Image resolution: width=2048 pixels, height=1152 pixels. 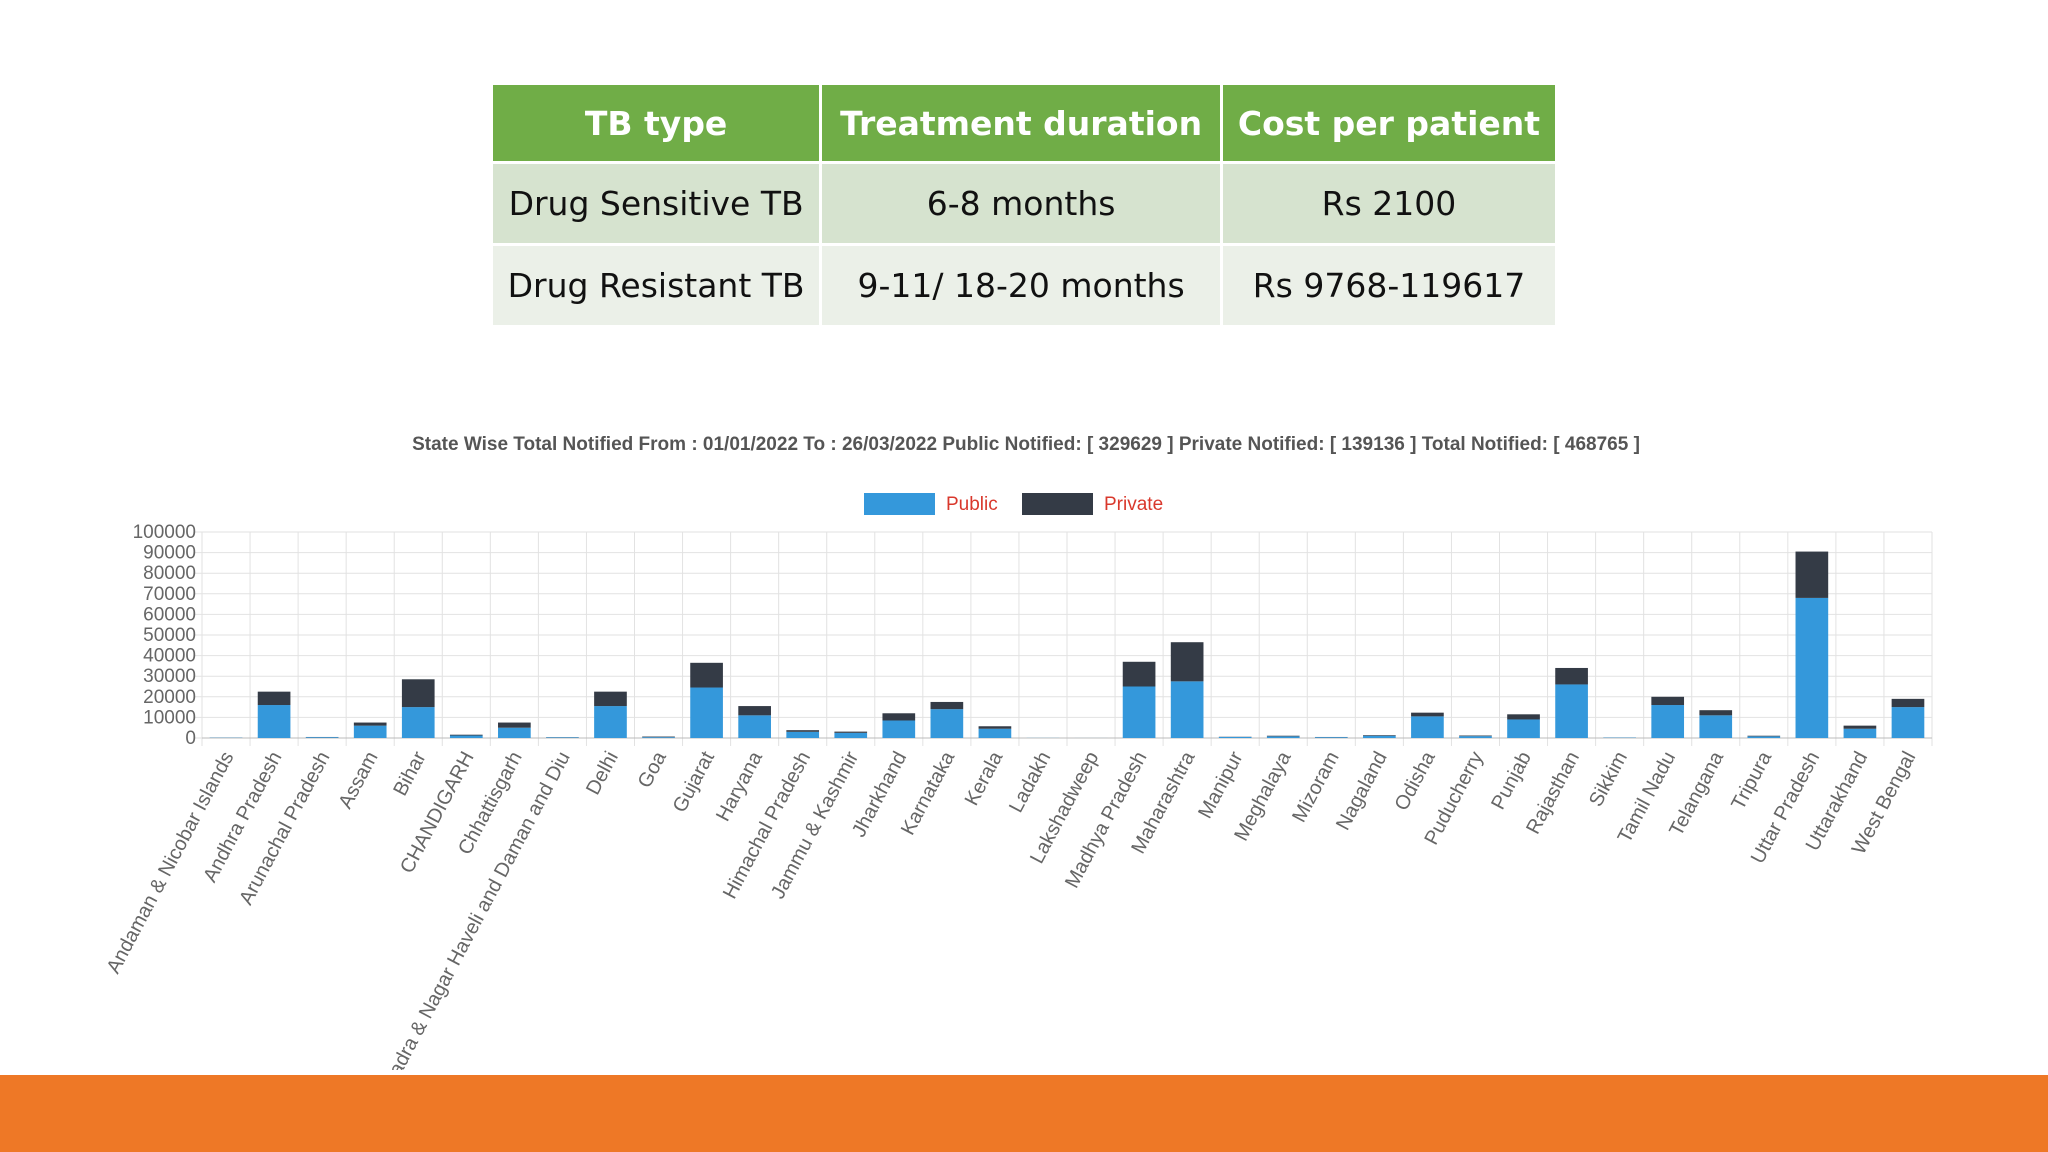 What do you see at coordinates (1021, 285) in the screenshot?
I see `table-cell: 9-11/ 18-20 months` at bounding box center [1021, 285].